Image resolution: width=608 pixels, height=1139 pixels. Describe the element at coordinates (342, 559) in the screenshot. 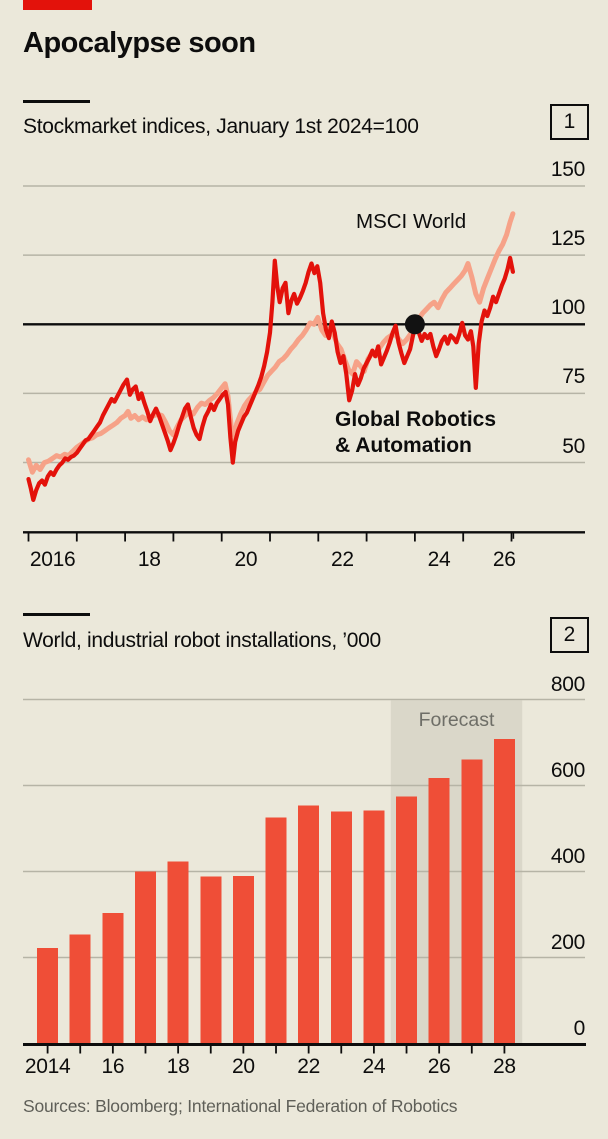

I see `p1-x-tick-label-22: 22` at that location.